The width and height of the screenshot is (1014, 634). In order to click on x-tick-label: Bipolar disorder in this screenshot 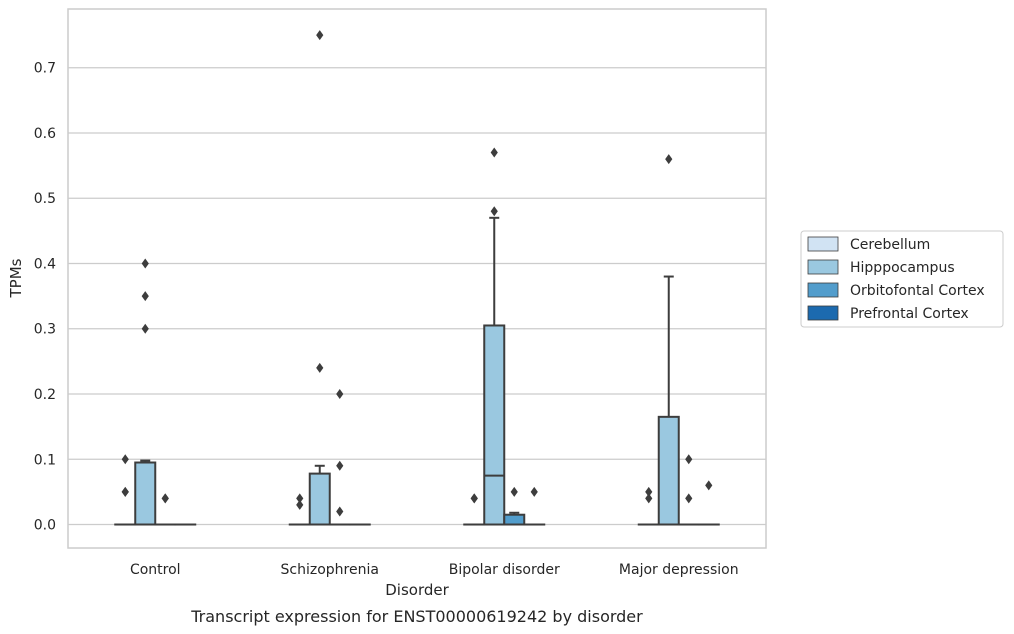, I will do `click(504, 570)`.